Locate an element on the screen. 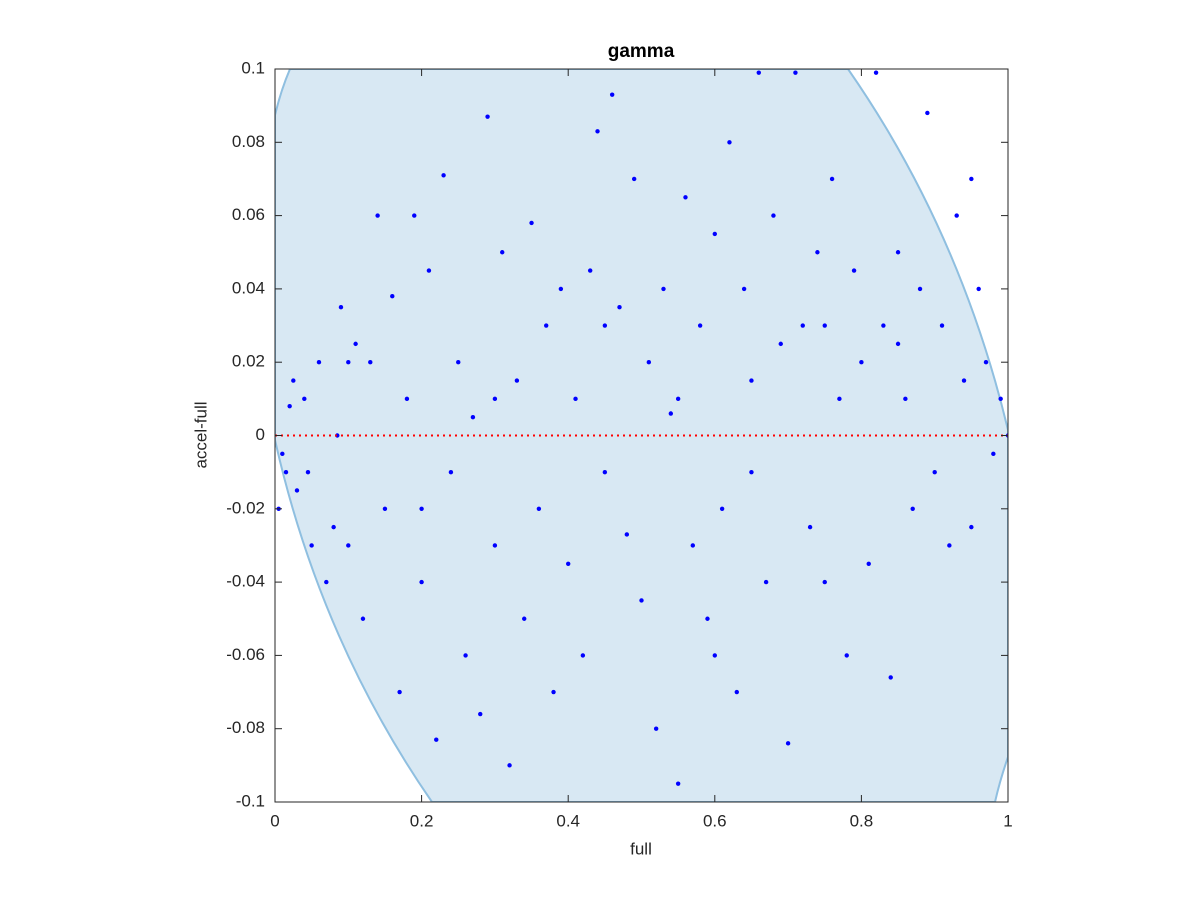  y-tick-label: 0.06 is located at coordinates (248, 214).